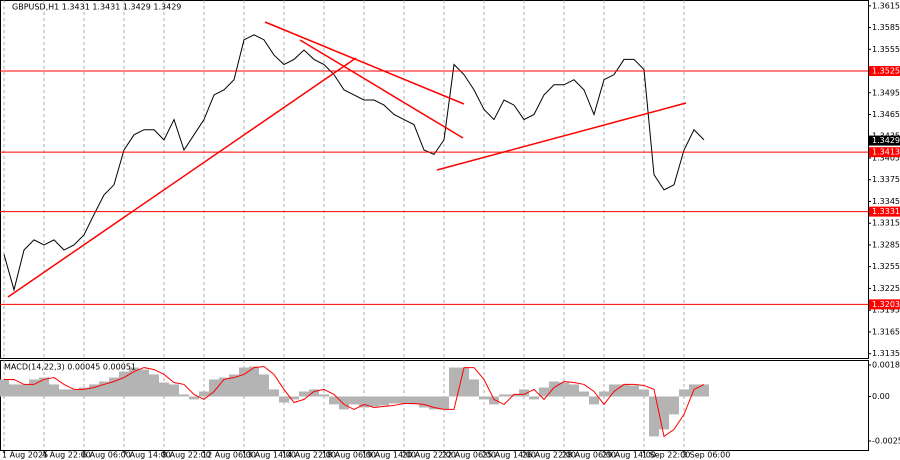 Image resolution: width=900 pixels, height=460 pixels. I want to click on y-tick-label: 1.3195, so click(886, 310).